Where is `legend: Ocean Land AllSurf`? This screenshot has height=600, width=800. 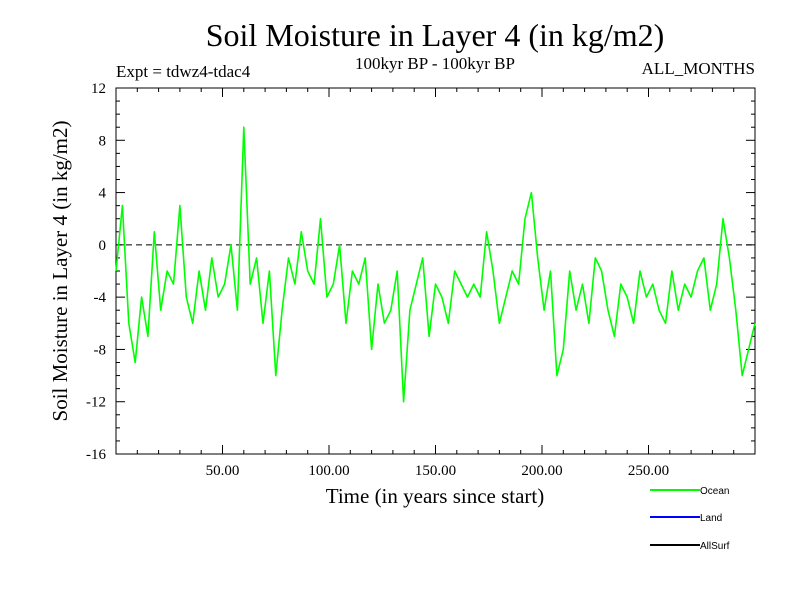 legend: Ocean Land AllSurf is located at coordinates (690, 519).